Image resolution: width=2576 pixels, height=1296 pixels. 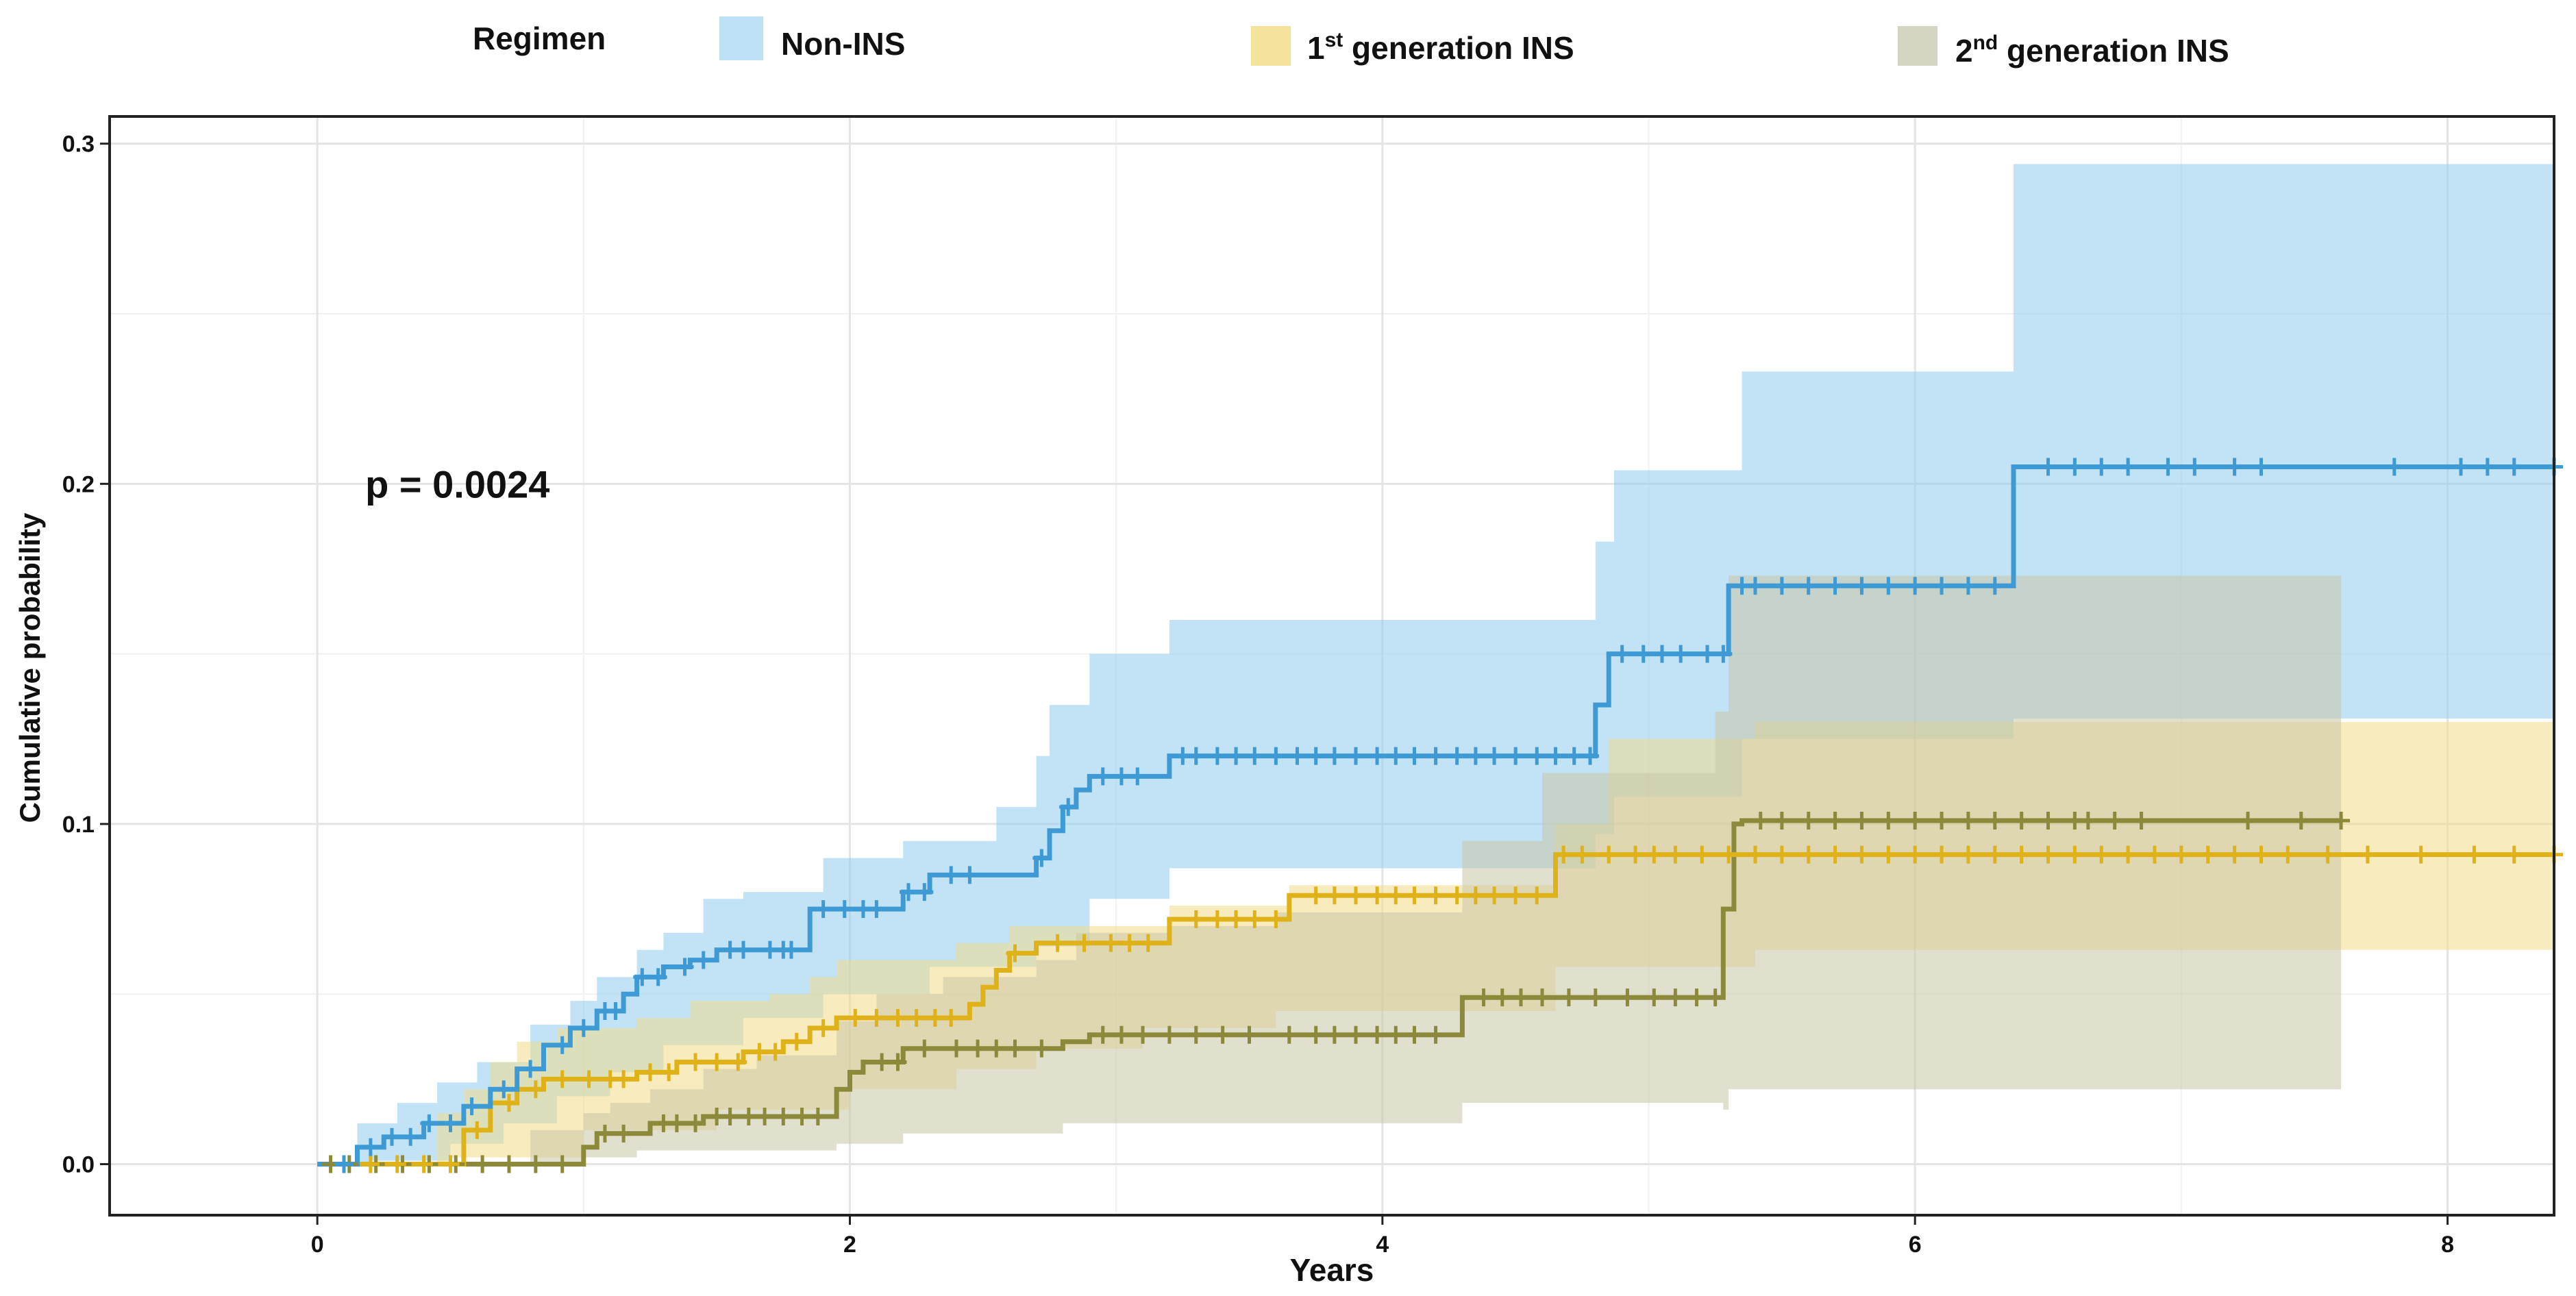 What do you see at coordinates (2092, 50) in the screenshot?
I see `legend-label-2nd-gen: 2nd generation INS` at bounding box center [2092, 50].